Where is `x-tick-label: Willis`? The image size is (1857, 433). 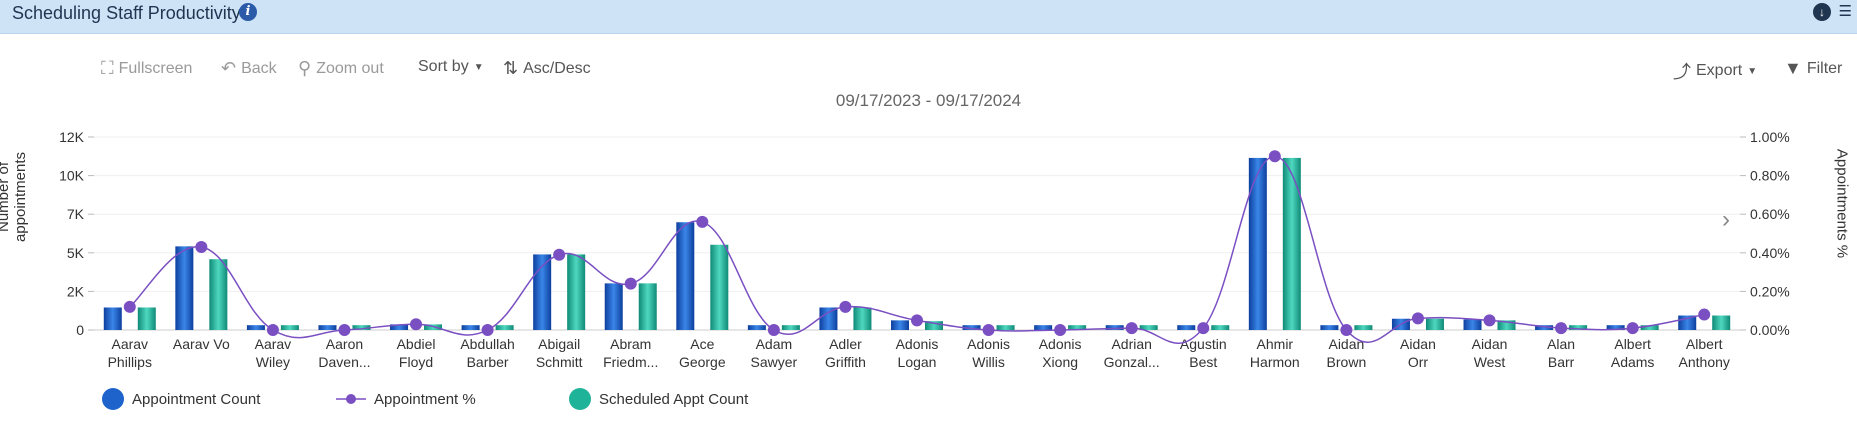 x-tick-label: Willis is located at coordinates (988, 362).